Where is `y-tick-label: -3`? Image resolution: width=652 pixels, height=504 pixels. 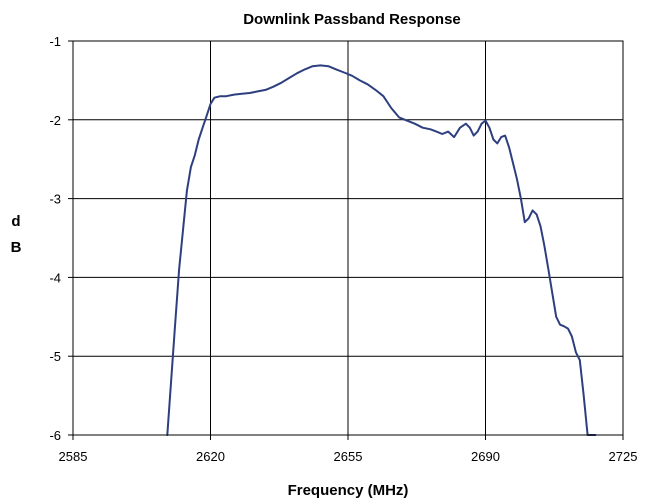
y-tick-label: -3 is located at coordinates (55, 199).